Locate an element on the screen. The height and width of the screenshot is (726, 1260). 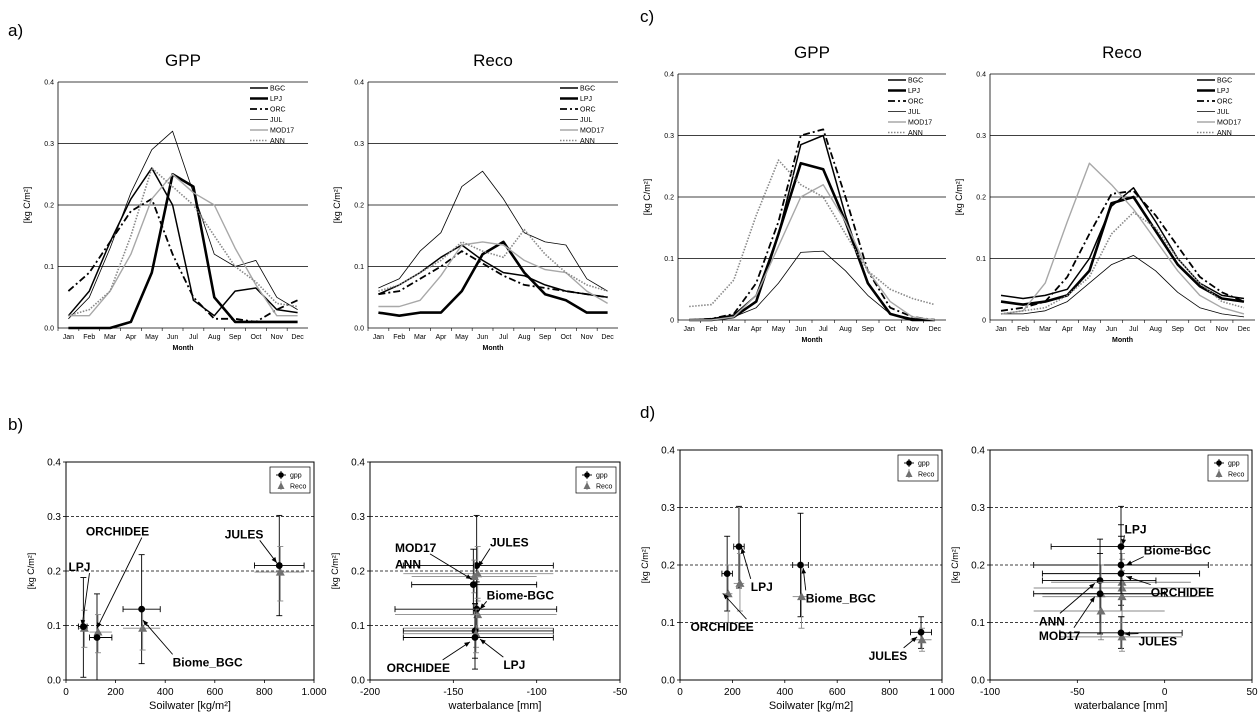
x-axis-label: Soilwater [kg/m²] is located at coordinates (190, 706).